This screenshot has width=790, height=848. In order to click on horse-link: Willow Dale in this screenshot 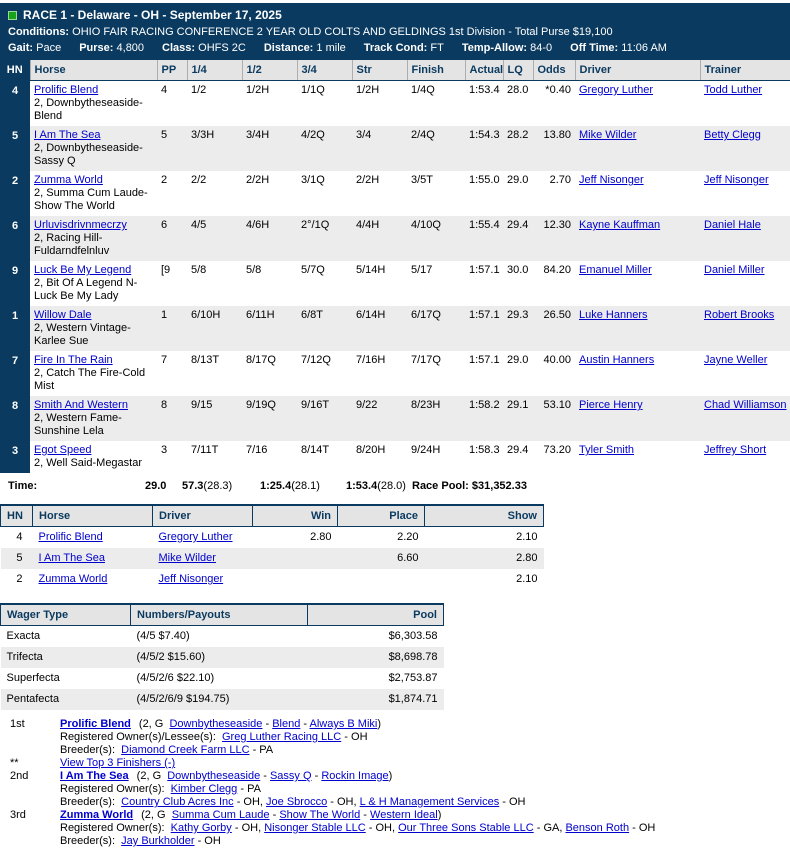, I will do `click(63, 315)`.